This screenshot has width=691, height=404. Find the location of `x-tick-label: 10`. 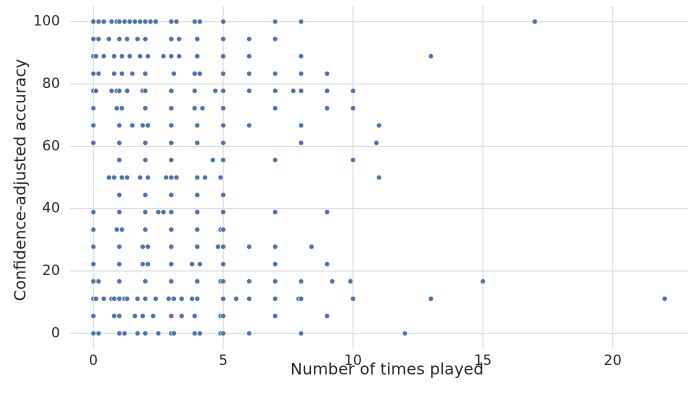

x-tick-label: 10 is located at coordinates (353, 361).